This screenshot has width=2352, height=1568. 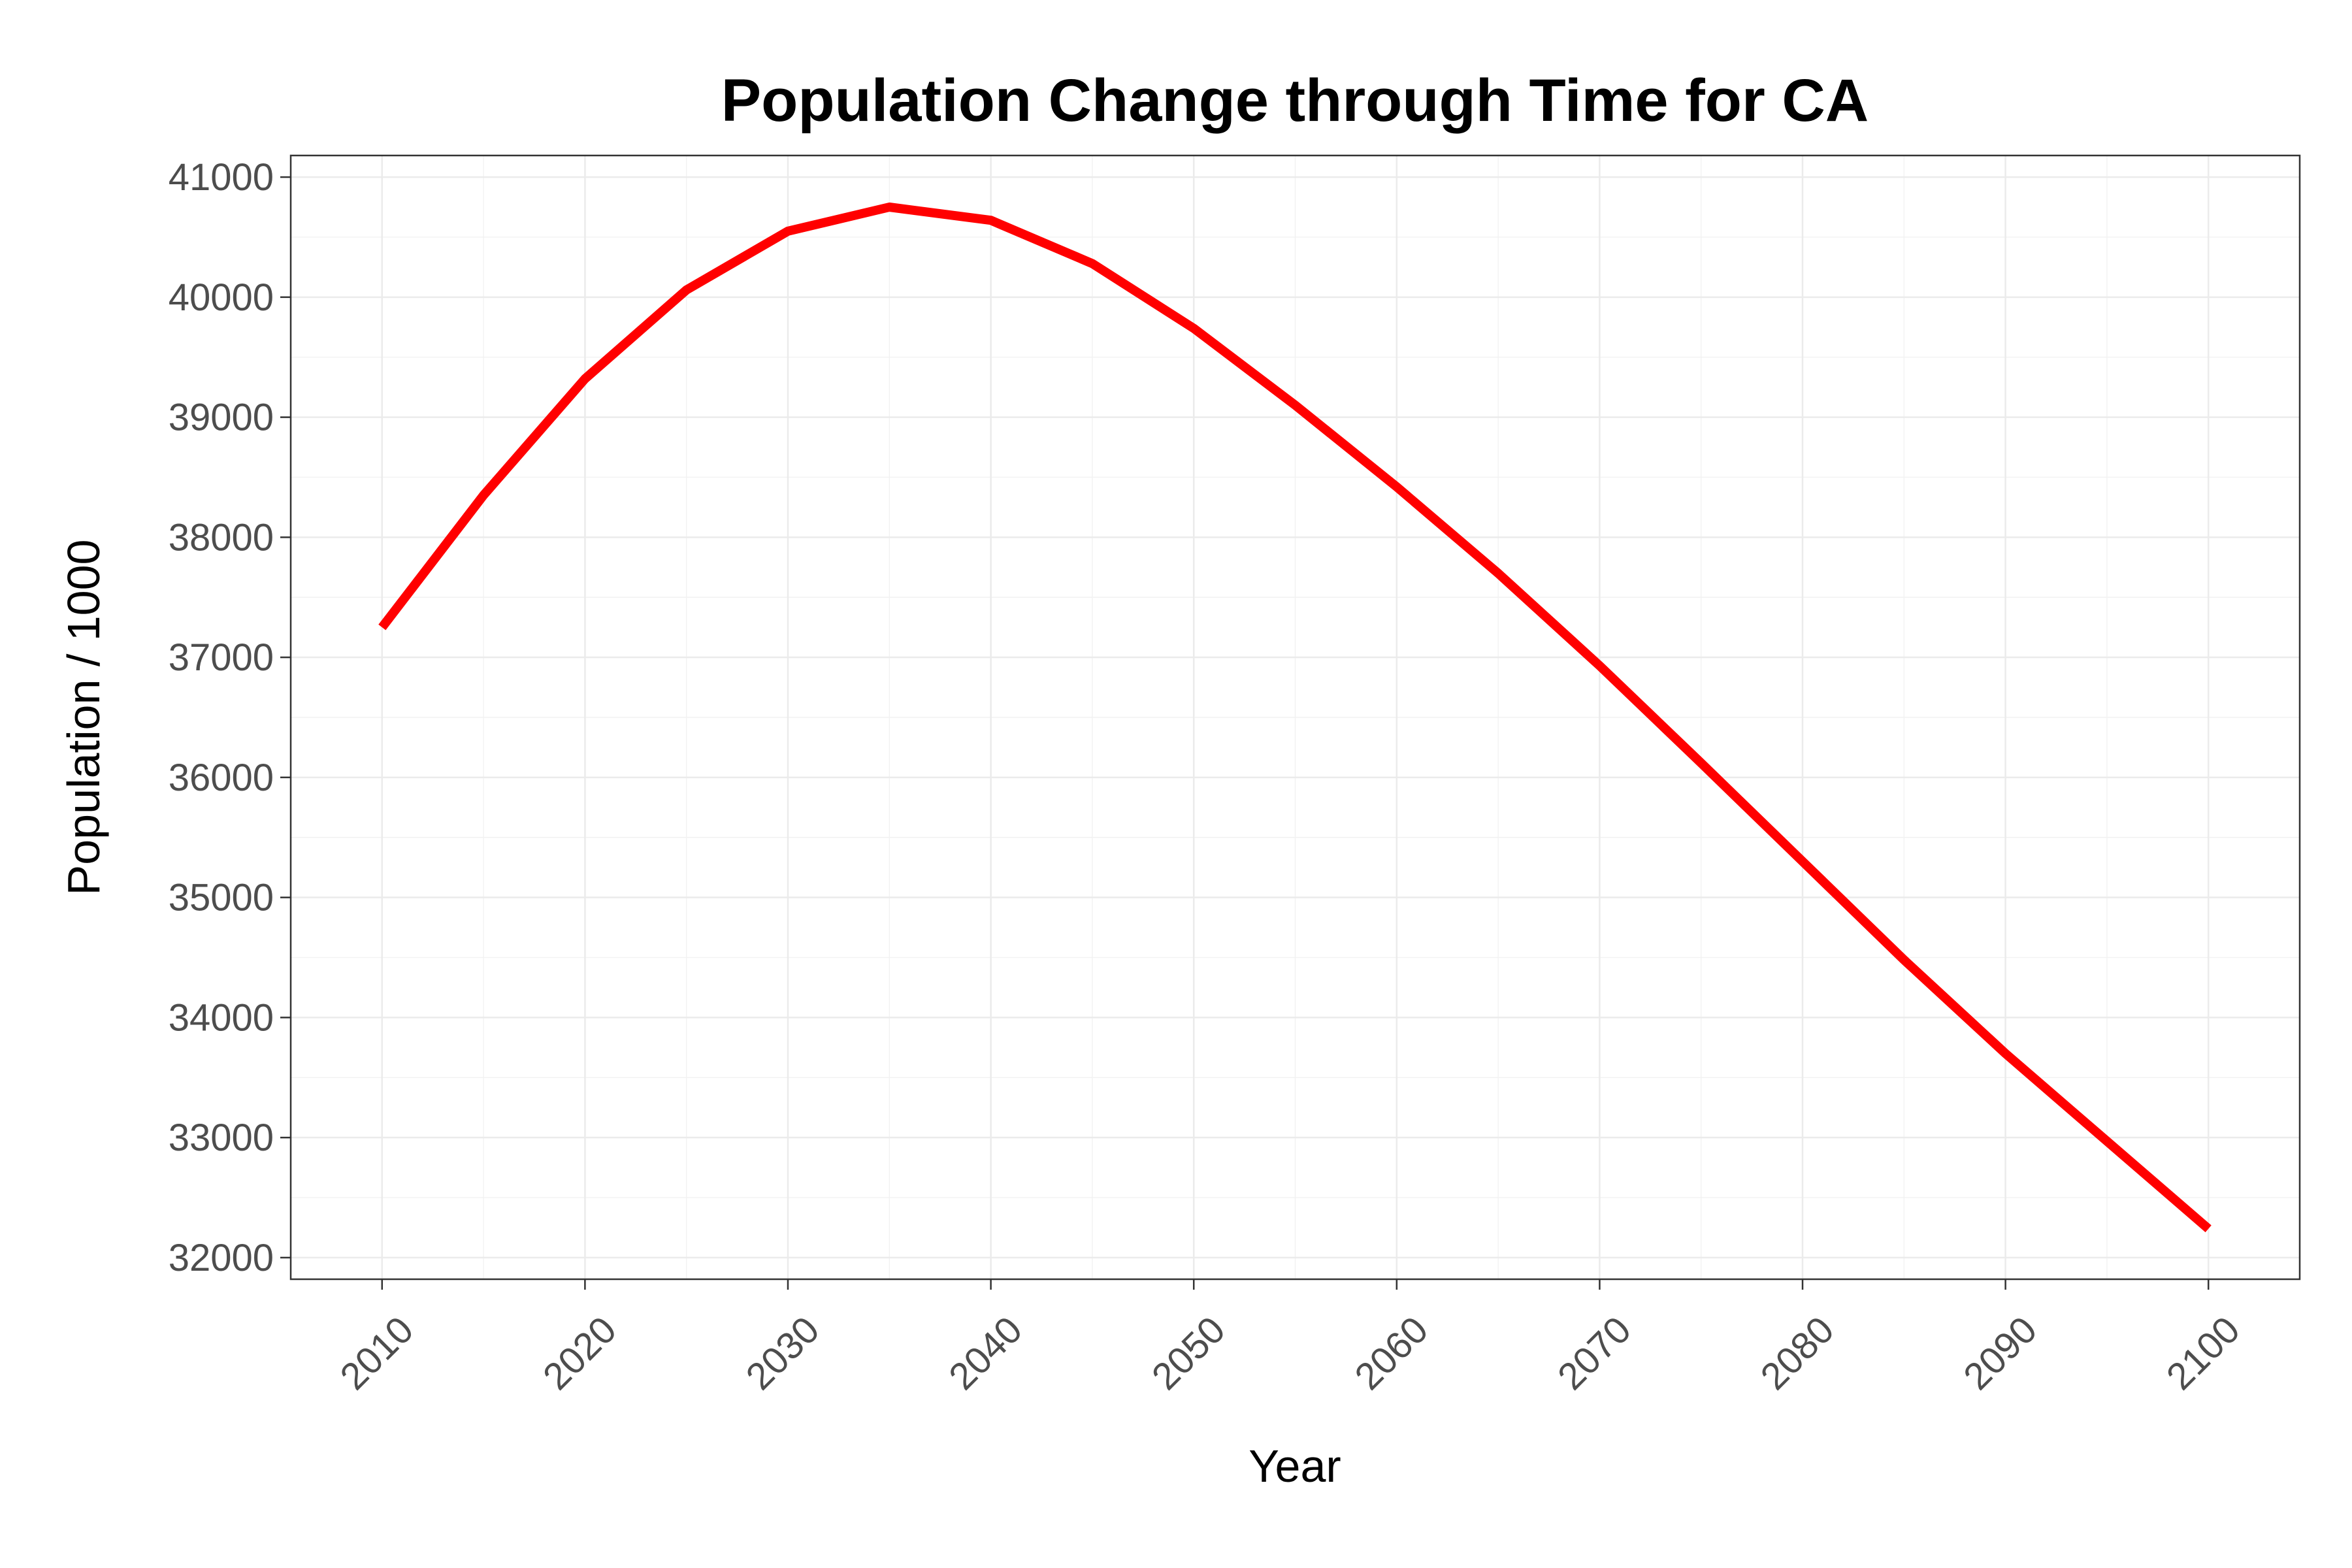 I want to click on y-tick-label: 32000, so click(x=221, y=1258).